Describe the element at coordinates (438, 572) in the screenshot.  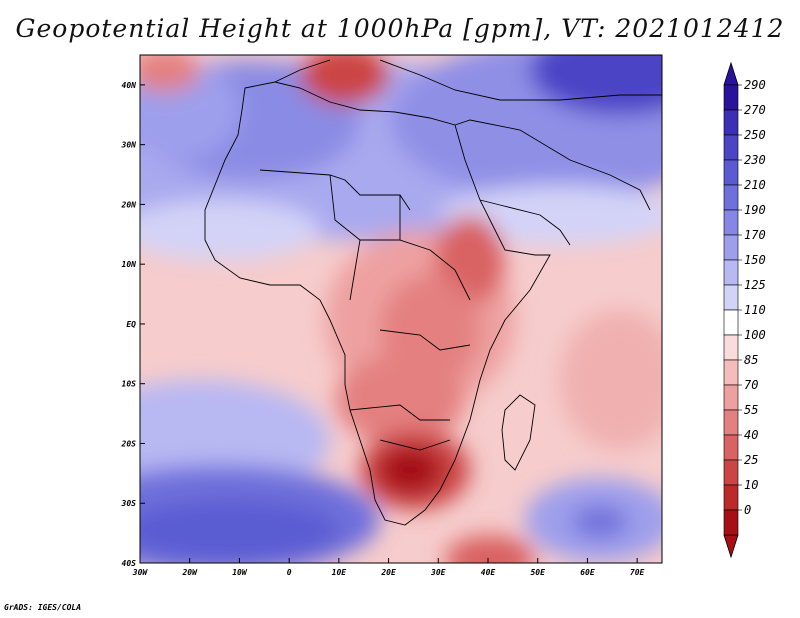
I see `lon-tick-label: 30E` at that location.